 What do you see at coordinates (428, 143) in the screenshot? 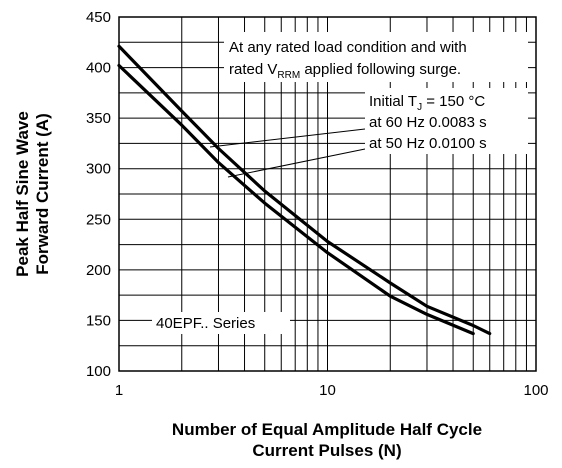
I see `series-50hz-label: at 50 Hz 0.0100 s` at bounding box center [428, 143].